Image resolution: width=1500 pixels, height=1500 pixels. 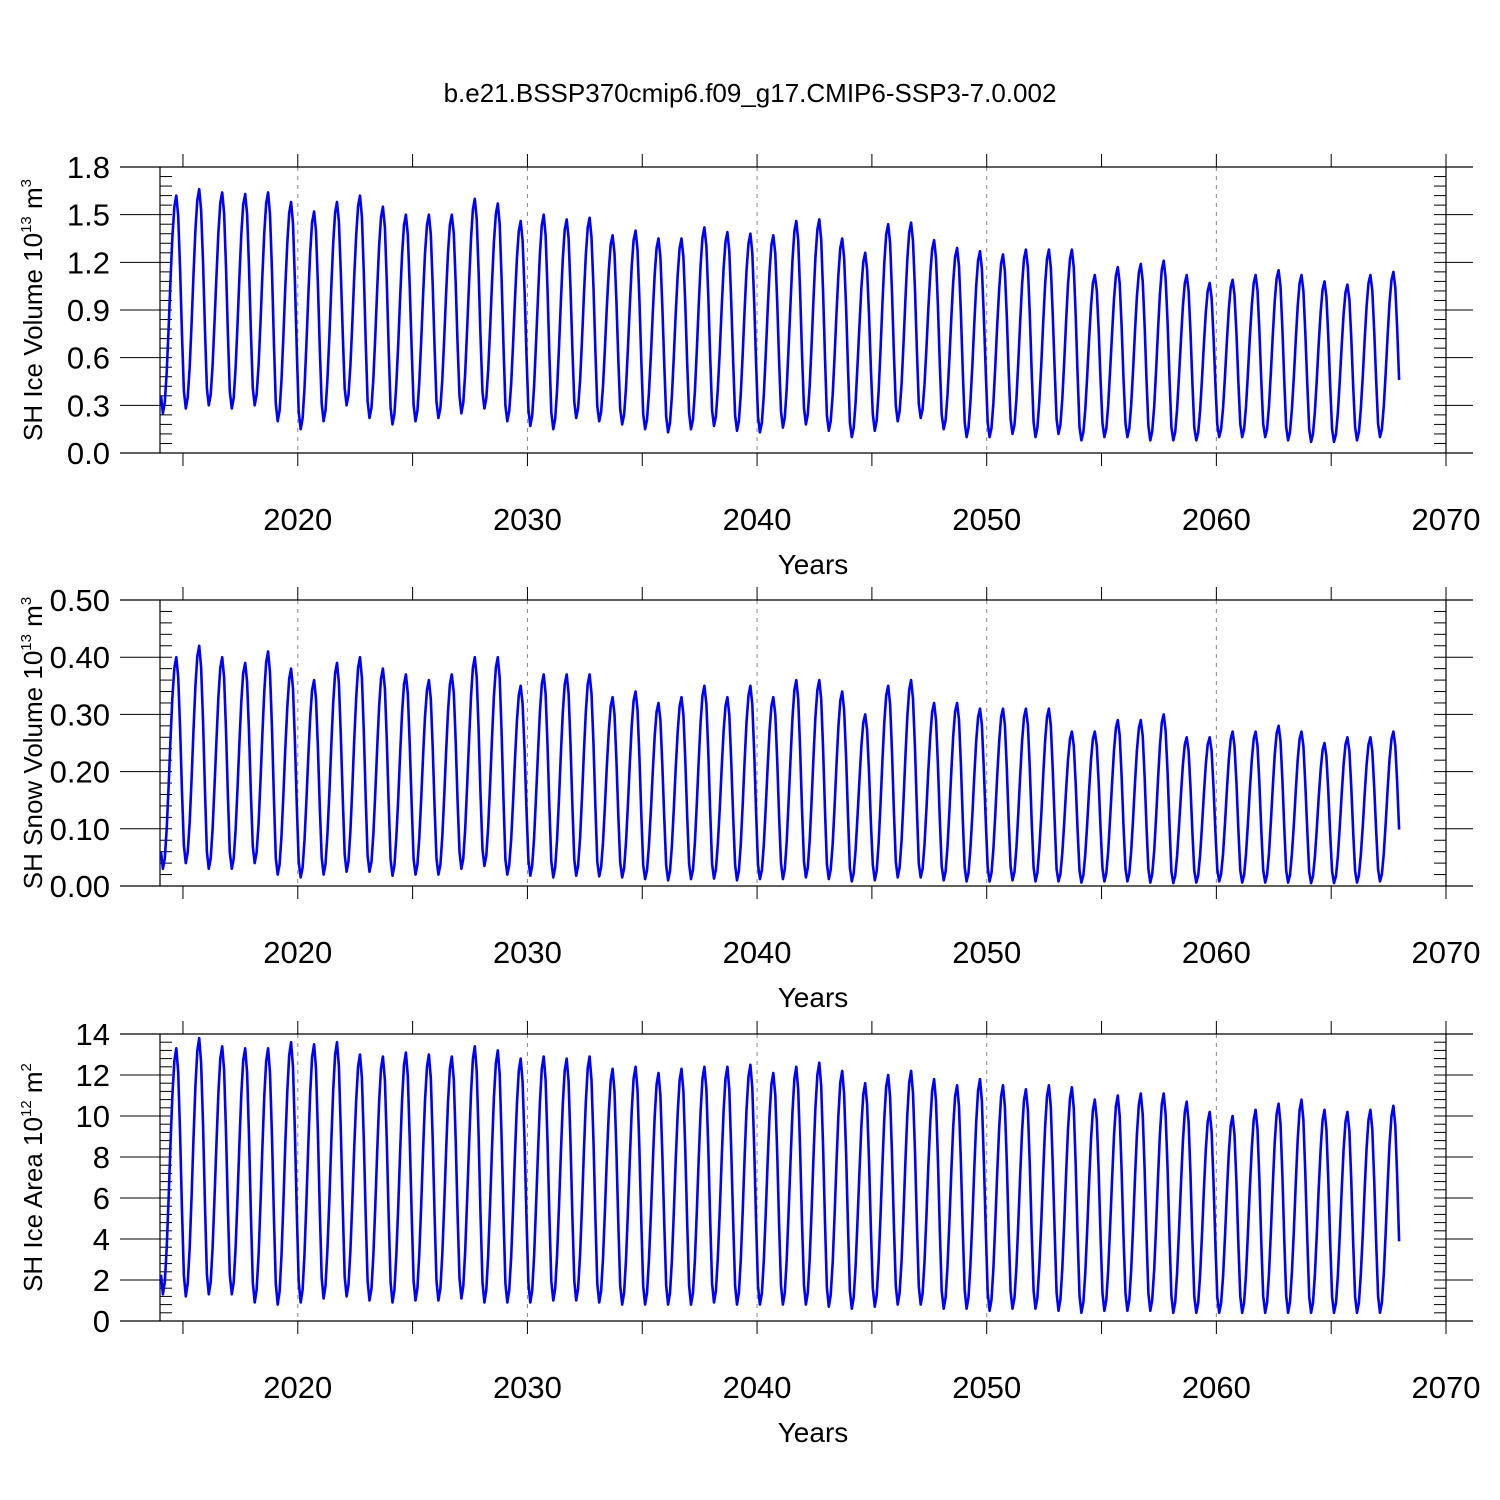 What do you see at coordinates (88, 358) in the screenshot?
I see `y-tick-label: 0.6` at bounding box center [88, 358].